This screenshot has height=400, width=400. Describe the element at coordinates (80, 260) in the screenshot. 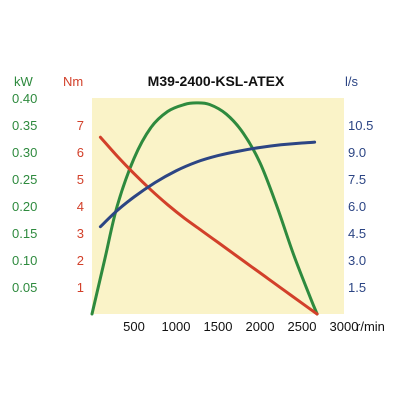

I see `torque-tick-label: 2` at that location.